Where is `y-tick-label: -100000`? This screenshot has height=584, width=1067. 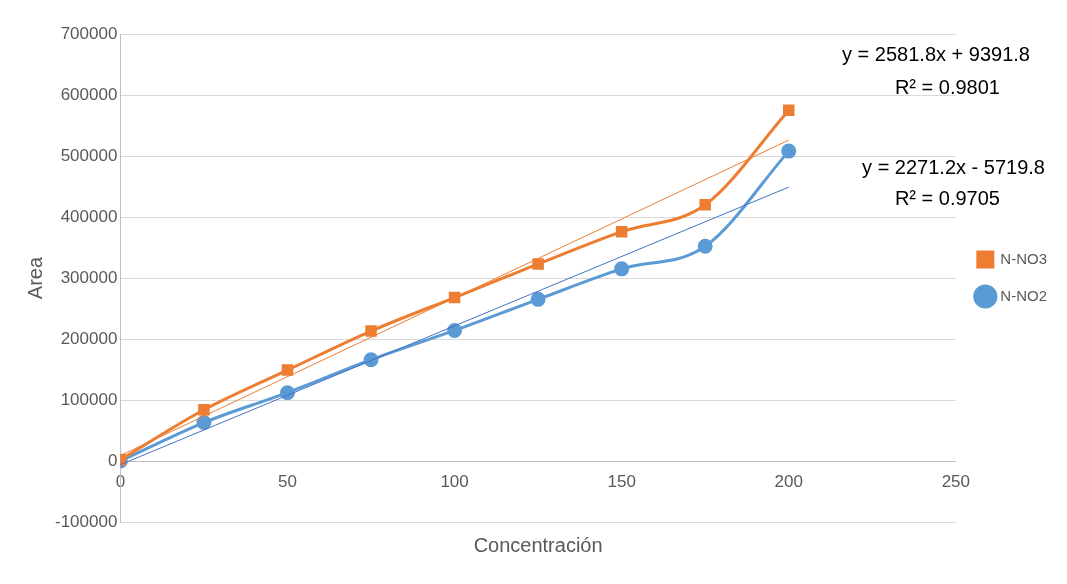
y-tick-label: -100000 is located at coordinates (86, 521).